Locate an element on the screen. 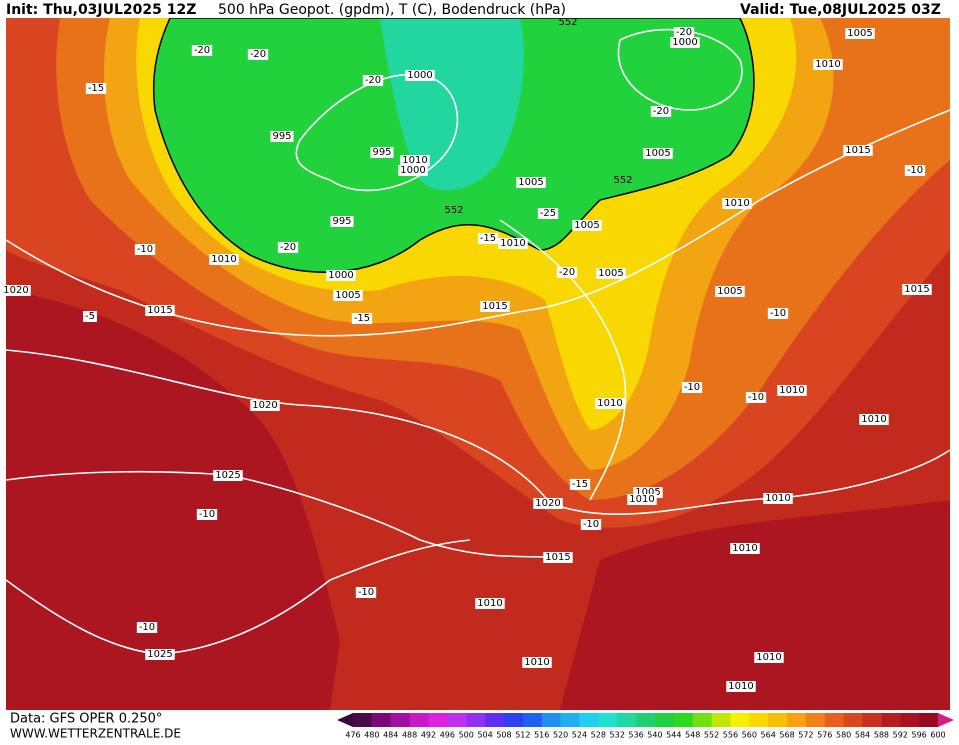  isobar-label-group: 1015 is located at coordinates (558, 557).